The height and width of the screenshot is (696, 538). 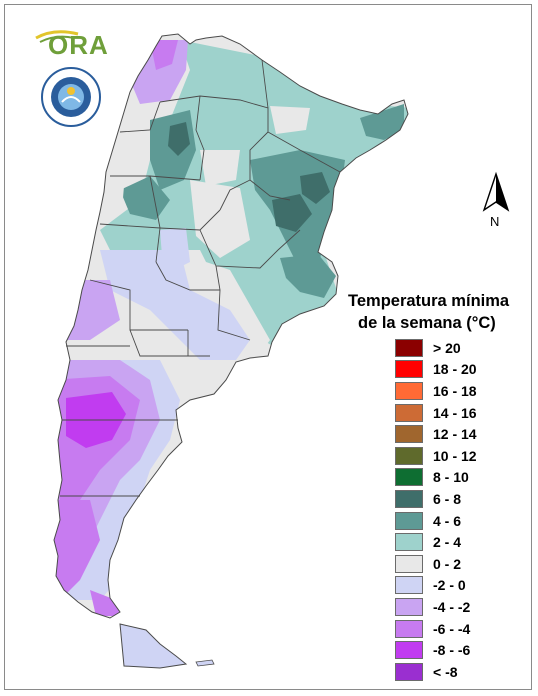 What do you see at coordinates (447, 347) in the screenshot?
I see `legend-label: > 20` at bounding box center [447, 347].